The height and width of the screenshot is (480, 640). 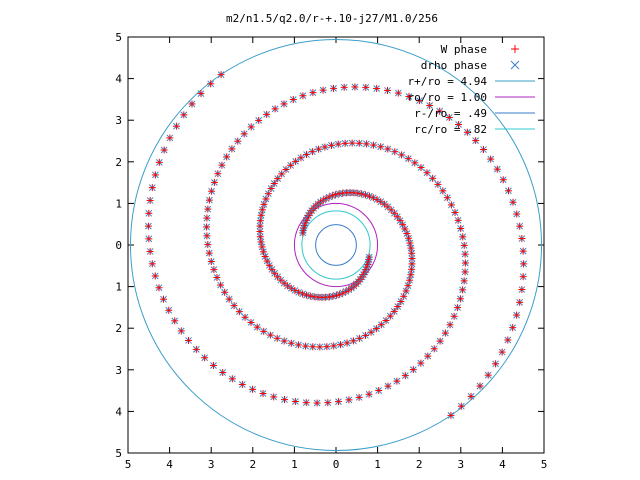 I want to click on legend-item: rc/ro = .82, so click(x=474, y=129).